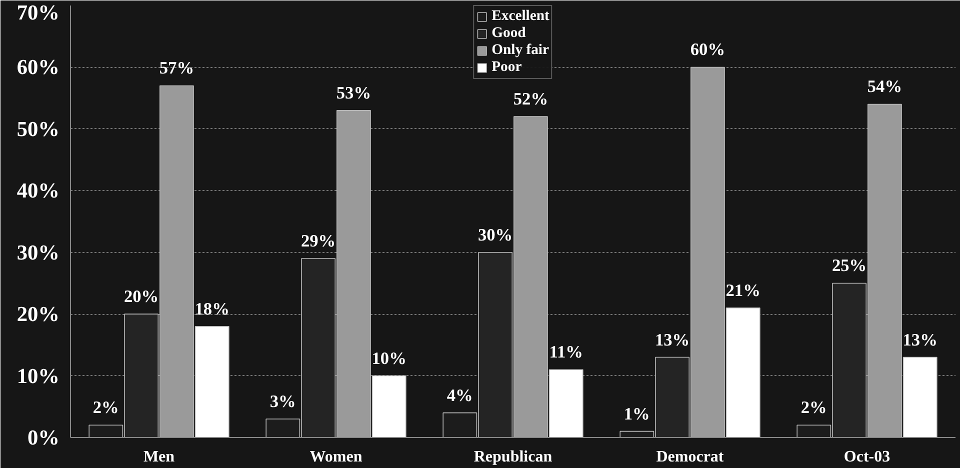 The width and height of the screenshot is (960, 468). What do you see at coordinates (884, 86) in the screenshot?
I see `data-label: 54%` at bounding box center [884, 86].